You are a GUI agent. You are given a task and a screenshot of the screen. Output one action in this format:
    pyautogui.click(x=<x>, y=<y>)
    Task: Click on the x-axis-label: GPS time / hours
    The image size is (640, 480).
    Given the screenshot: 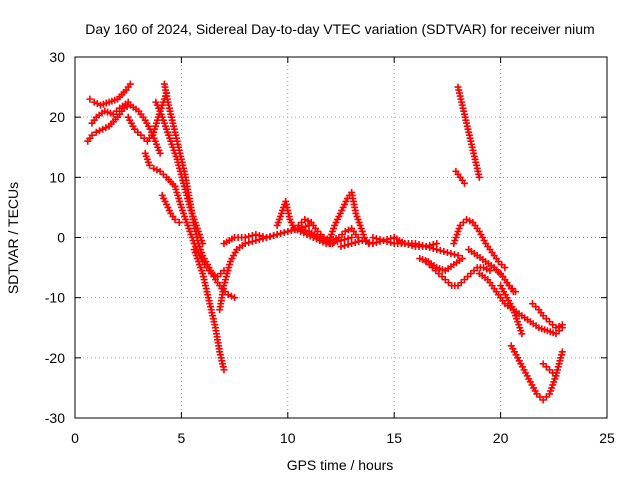 What is the action you would take?
    pyautogui.click(x=340, y=465)
    